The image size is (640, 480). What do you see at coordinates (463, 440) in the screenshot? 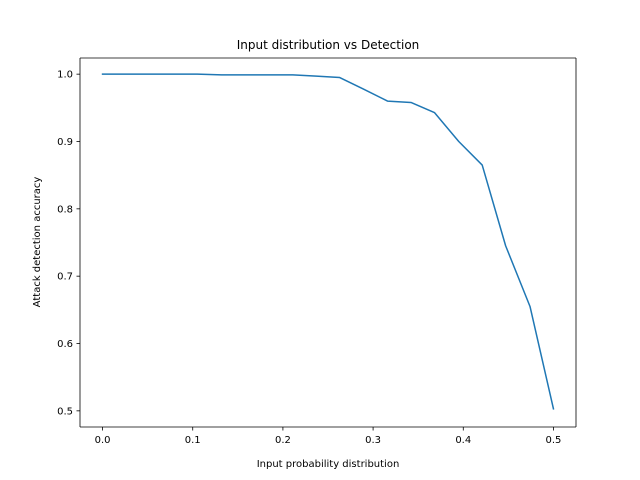
I see `x-tick-label: 0.4` at bounding box center [463, 440].